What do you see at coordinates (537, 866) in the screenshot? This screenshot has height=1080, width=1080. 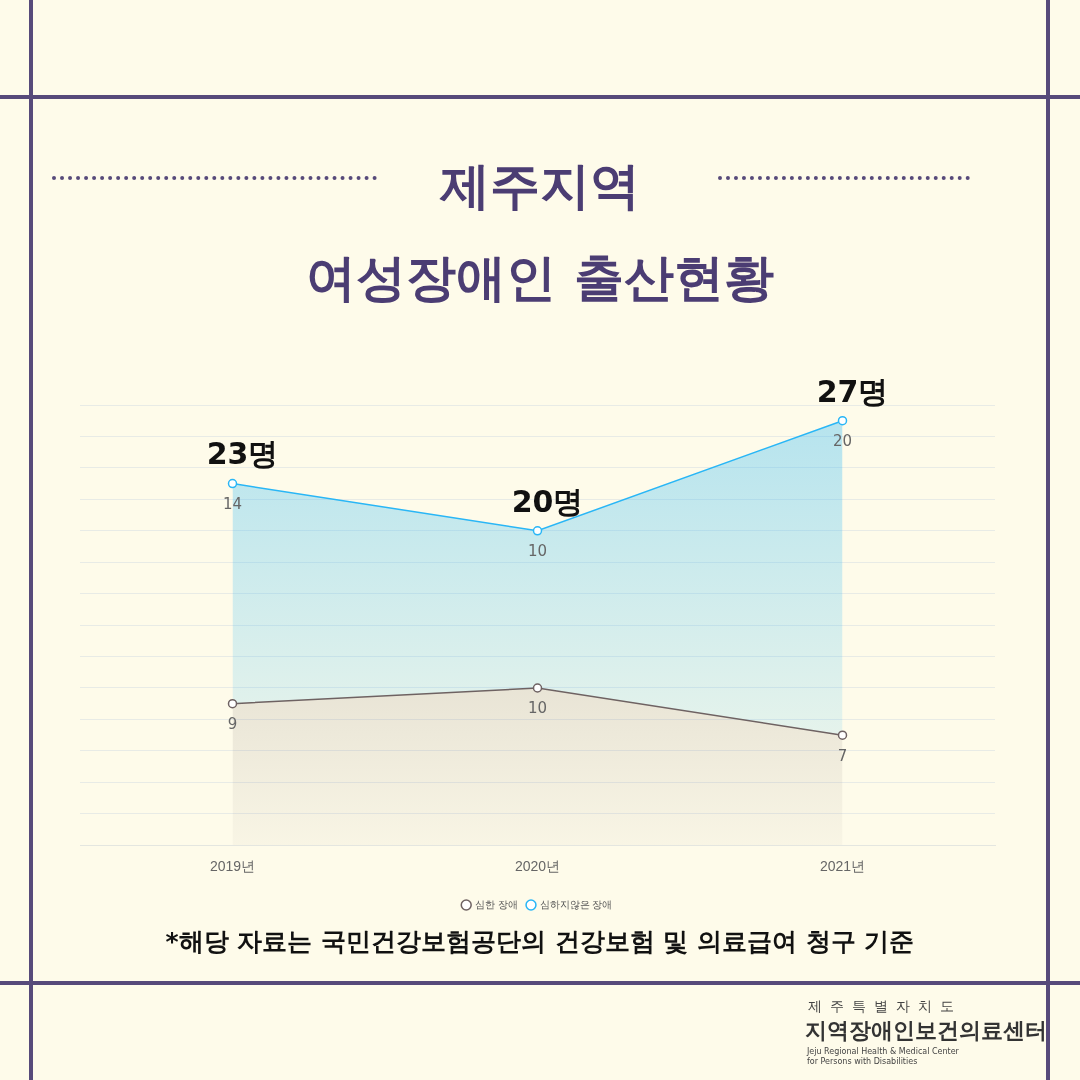 I see `x-tick-label: 2020년` at bounding box center [537, 866].